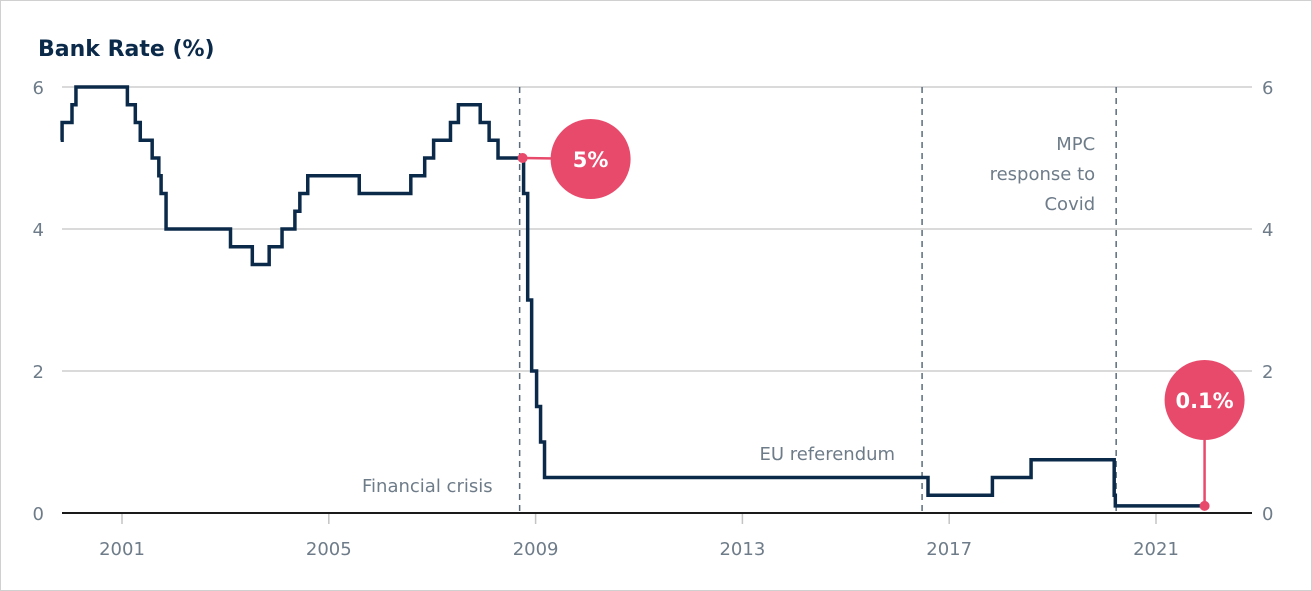 This screenshot has width=1312, height=591. Describe the element at coordinates (38, 372) in the screenshot. I see `y-tick-label-left: 2` at that location.